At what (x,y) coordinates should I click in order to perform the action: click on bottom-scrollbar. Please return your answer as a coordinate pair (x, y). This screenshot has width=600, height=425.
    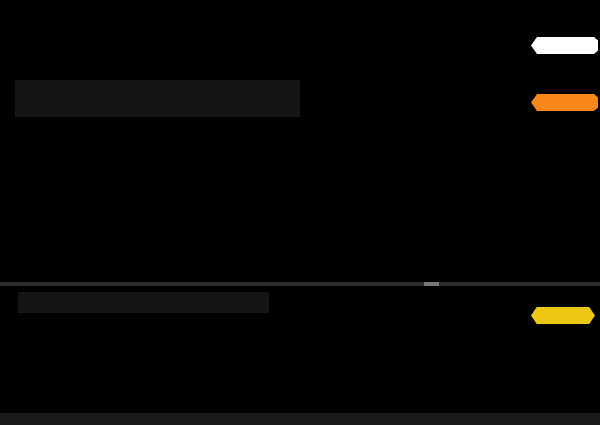
    Looking at the image, I should click on (300, 419).